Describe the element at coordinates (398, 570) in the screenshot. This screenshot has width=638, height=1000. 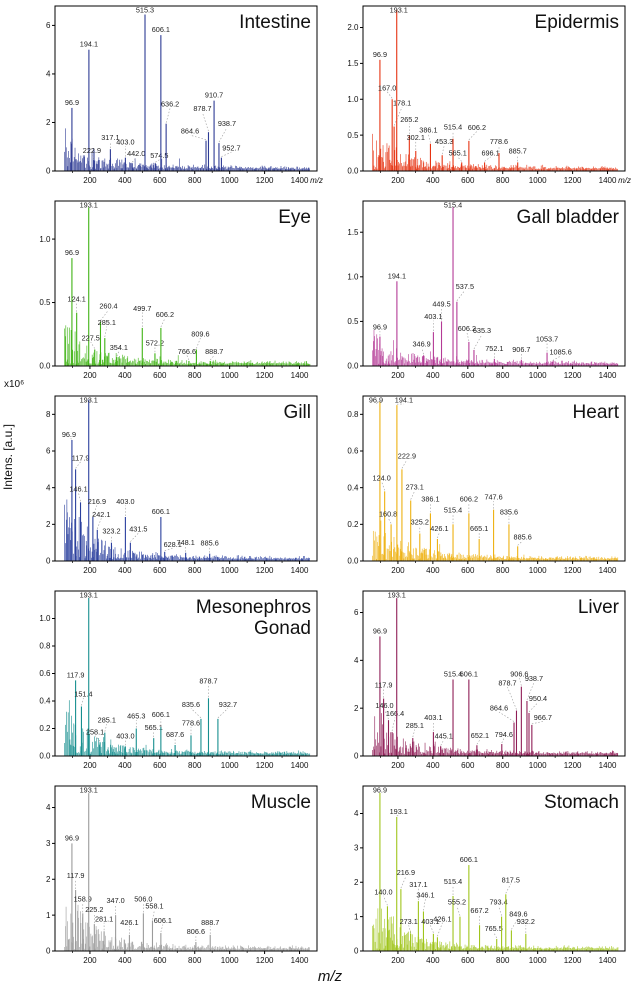
I see `x-tick-label: 200` at that location.